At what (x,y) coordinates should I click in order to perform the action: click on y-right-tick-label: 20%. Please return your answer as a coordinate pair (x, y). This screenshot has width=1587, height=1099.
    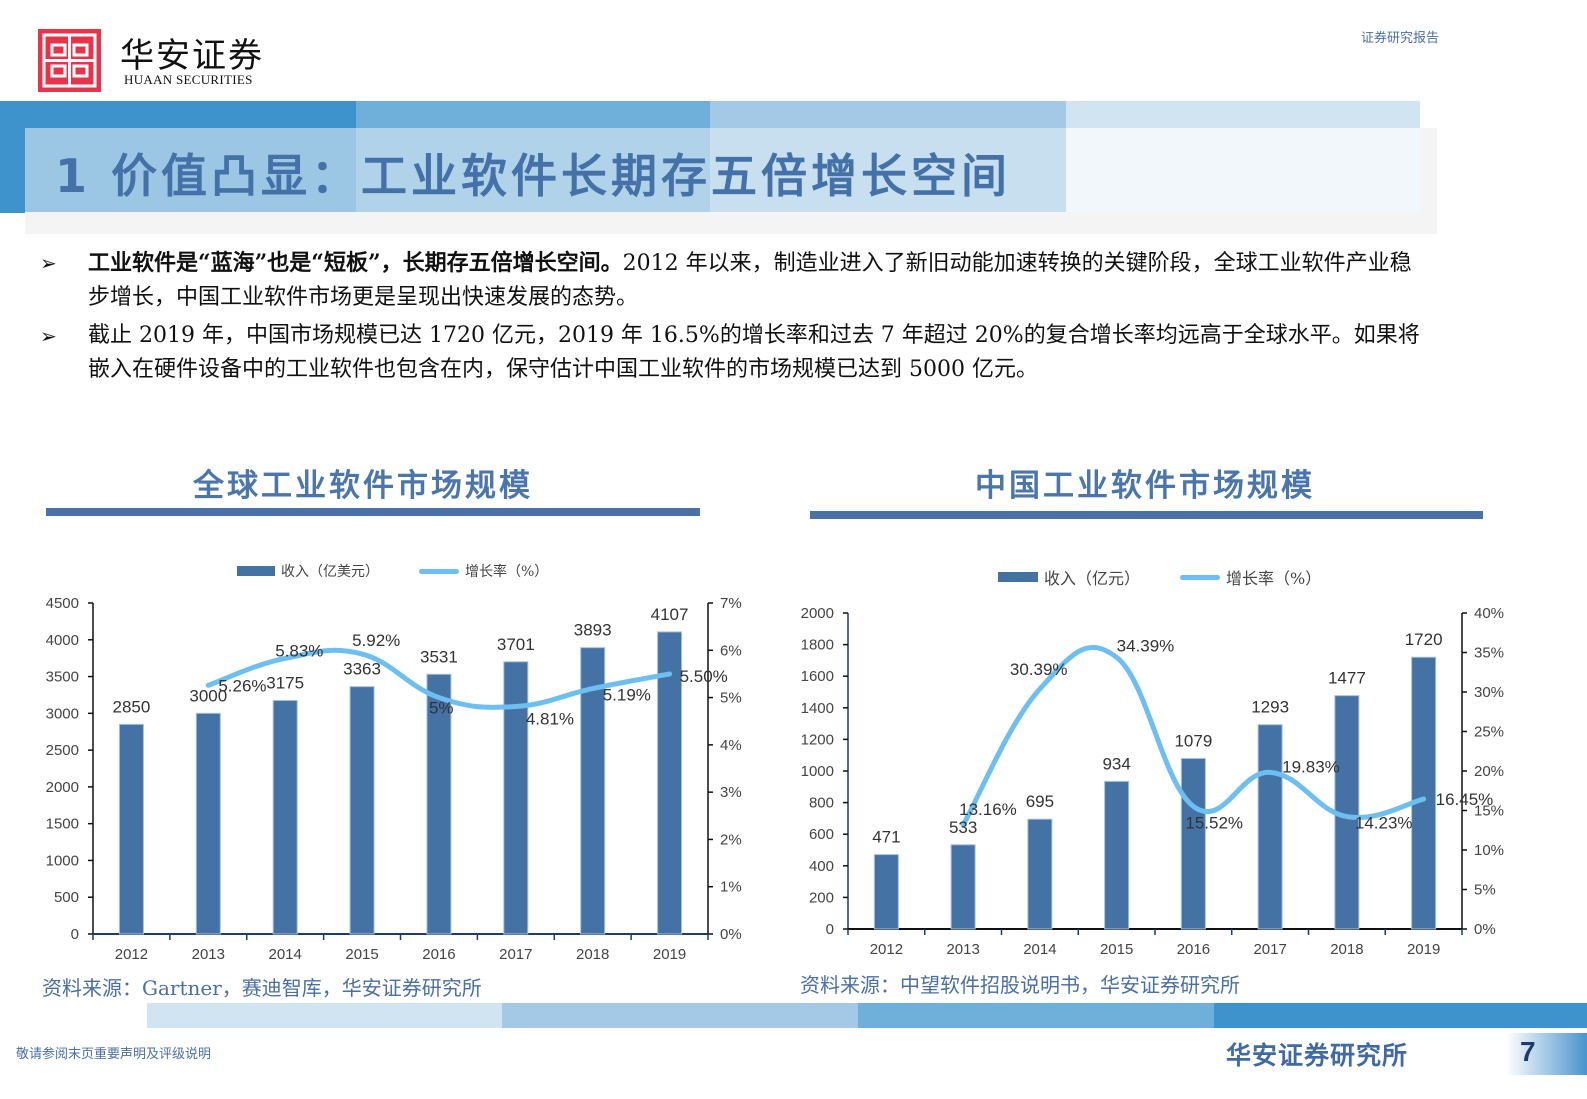
    Looking at the image, I should click on (1489, 771).